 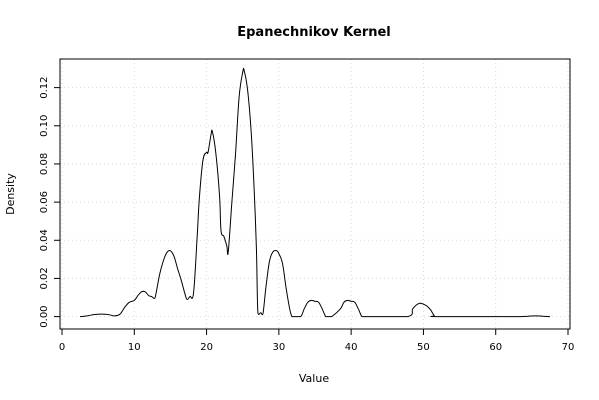 What do you see at coordinates (44, 164) in the screenshot?
I see `y-tick-label: 0.08` at bounding box center [44, 164].